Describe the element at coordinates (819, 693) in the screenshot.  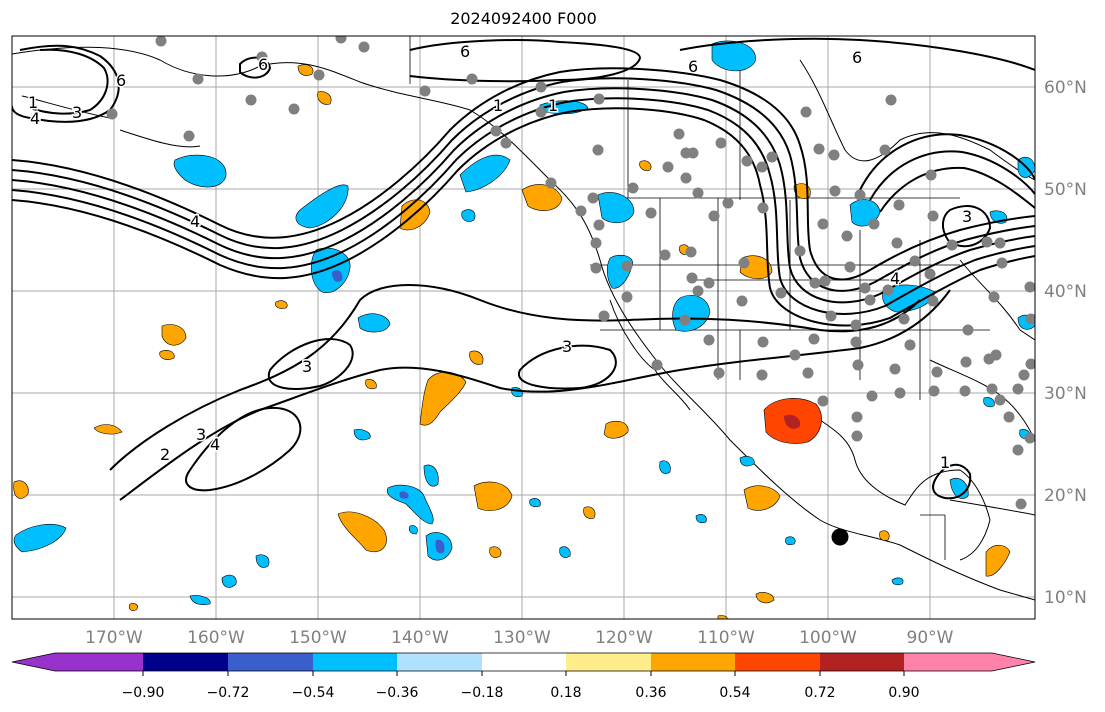
I see `colorbar-tick-label: 0.72` at that location.